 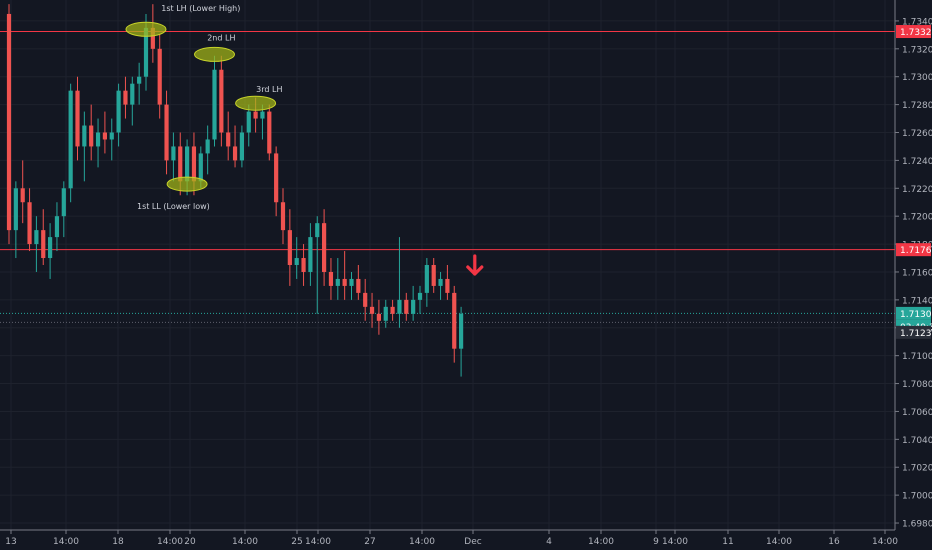 I want to click on annotation-label: 3rd LH, so click(x=269, y=89).